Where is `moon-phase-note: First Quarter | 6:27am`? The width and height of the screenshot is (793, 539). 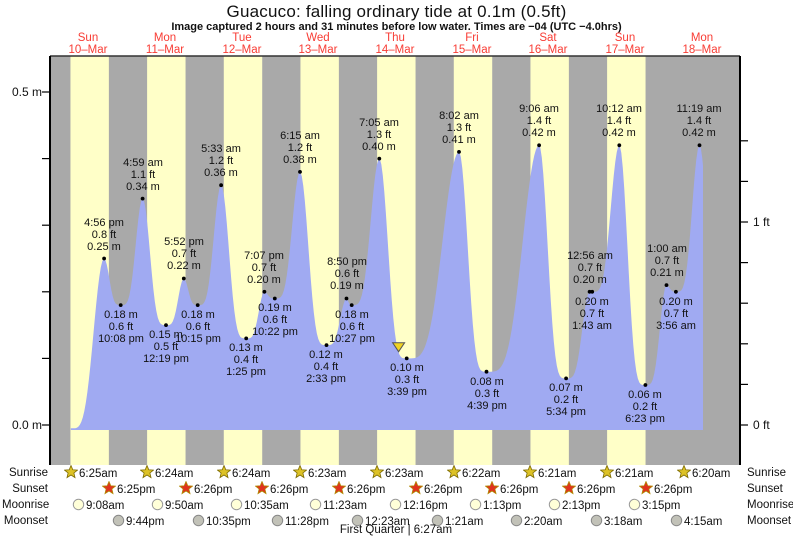
moon-phase-note: First Quarter | 6:27am is located at coordinates (396, 530).